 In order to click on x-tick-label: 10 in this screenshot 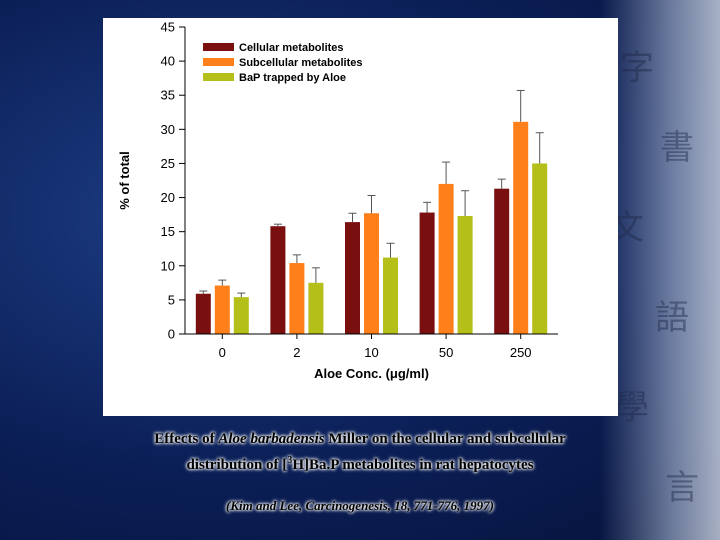, I will do `click(371, 352)`.